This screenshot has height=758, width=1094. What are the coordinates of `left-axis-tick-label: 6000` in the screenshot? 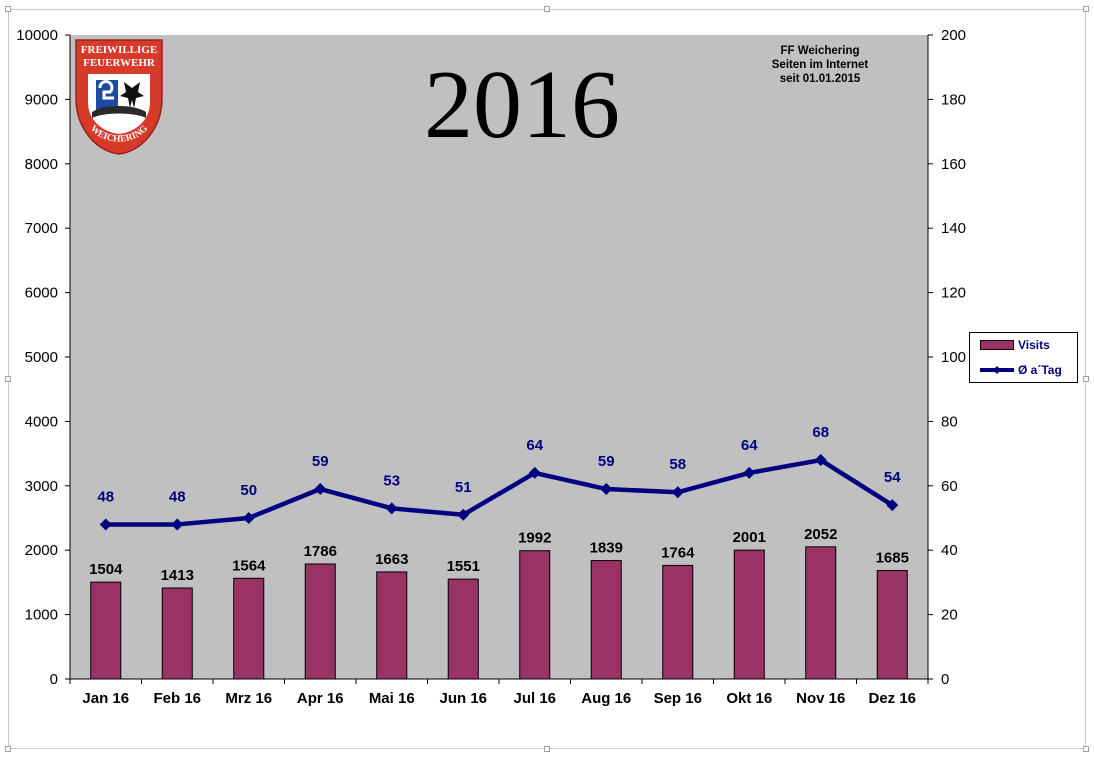 It's located at (41, 293).